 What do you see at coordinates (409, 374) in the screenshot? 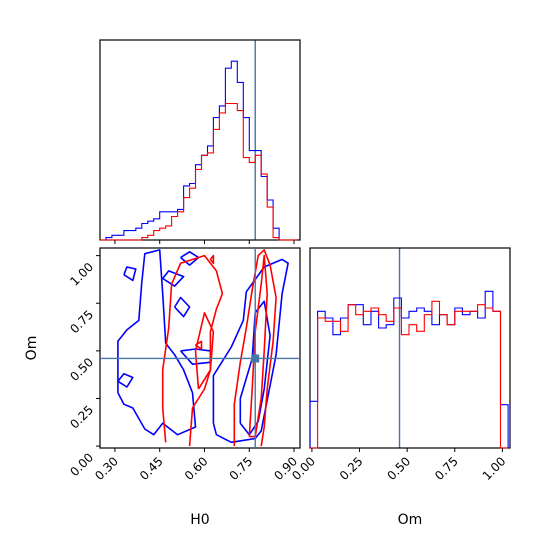
I see `om-histogram-series-b` at bounding box center [409, 374].